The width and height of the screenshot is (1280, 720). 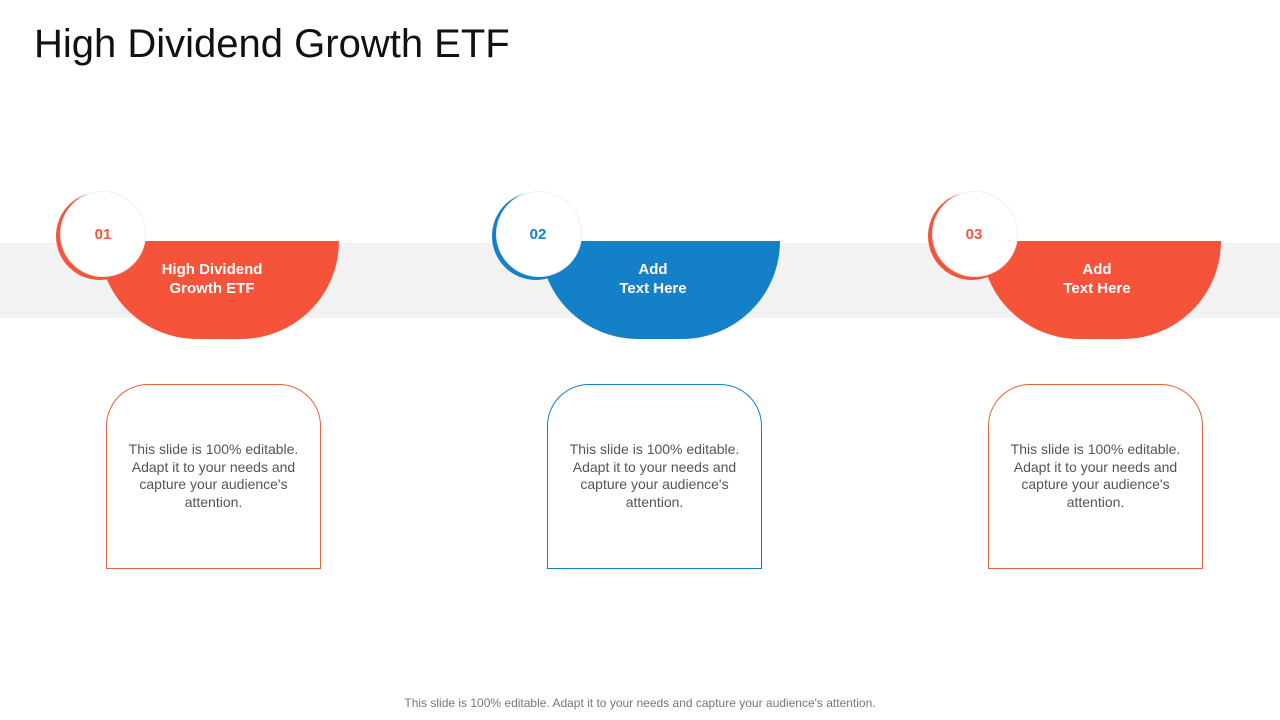 I want to click on step-3-heading-line-2: Text Here, so click(x=1097, y=288).